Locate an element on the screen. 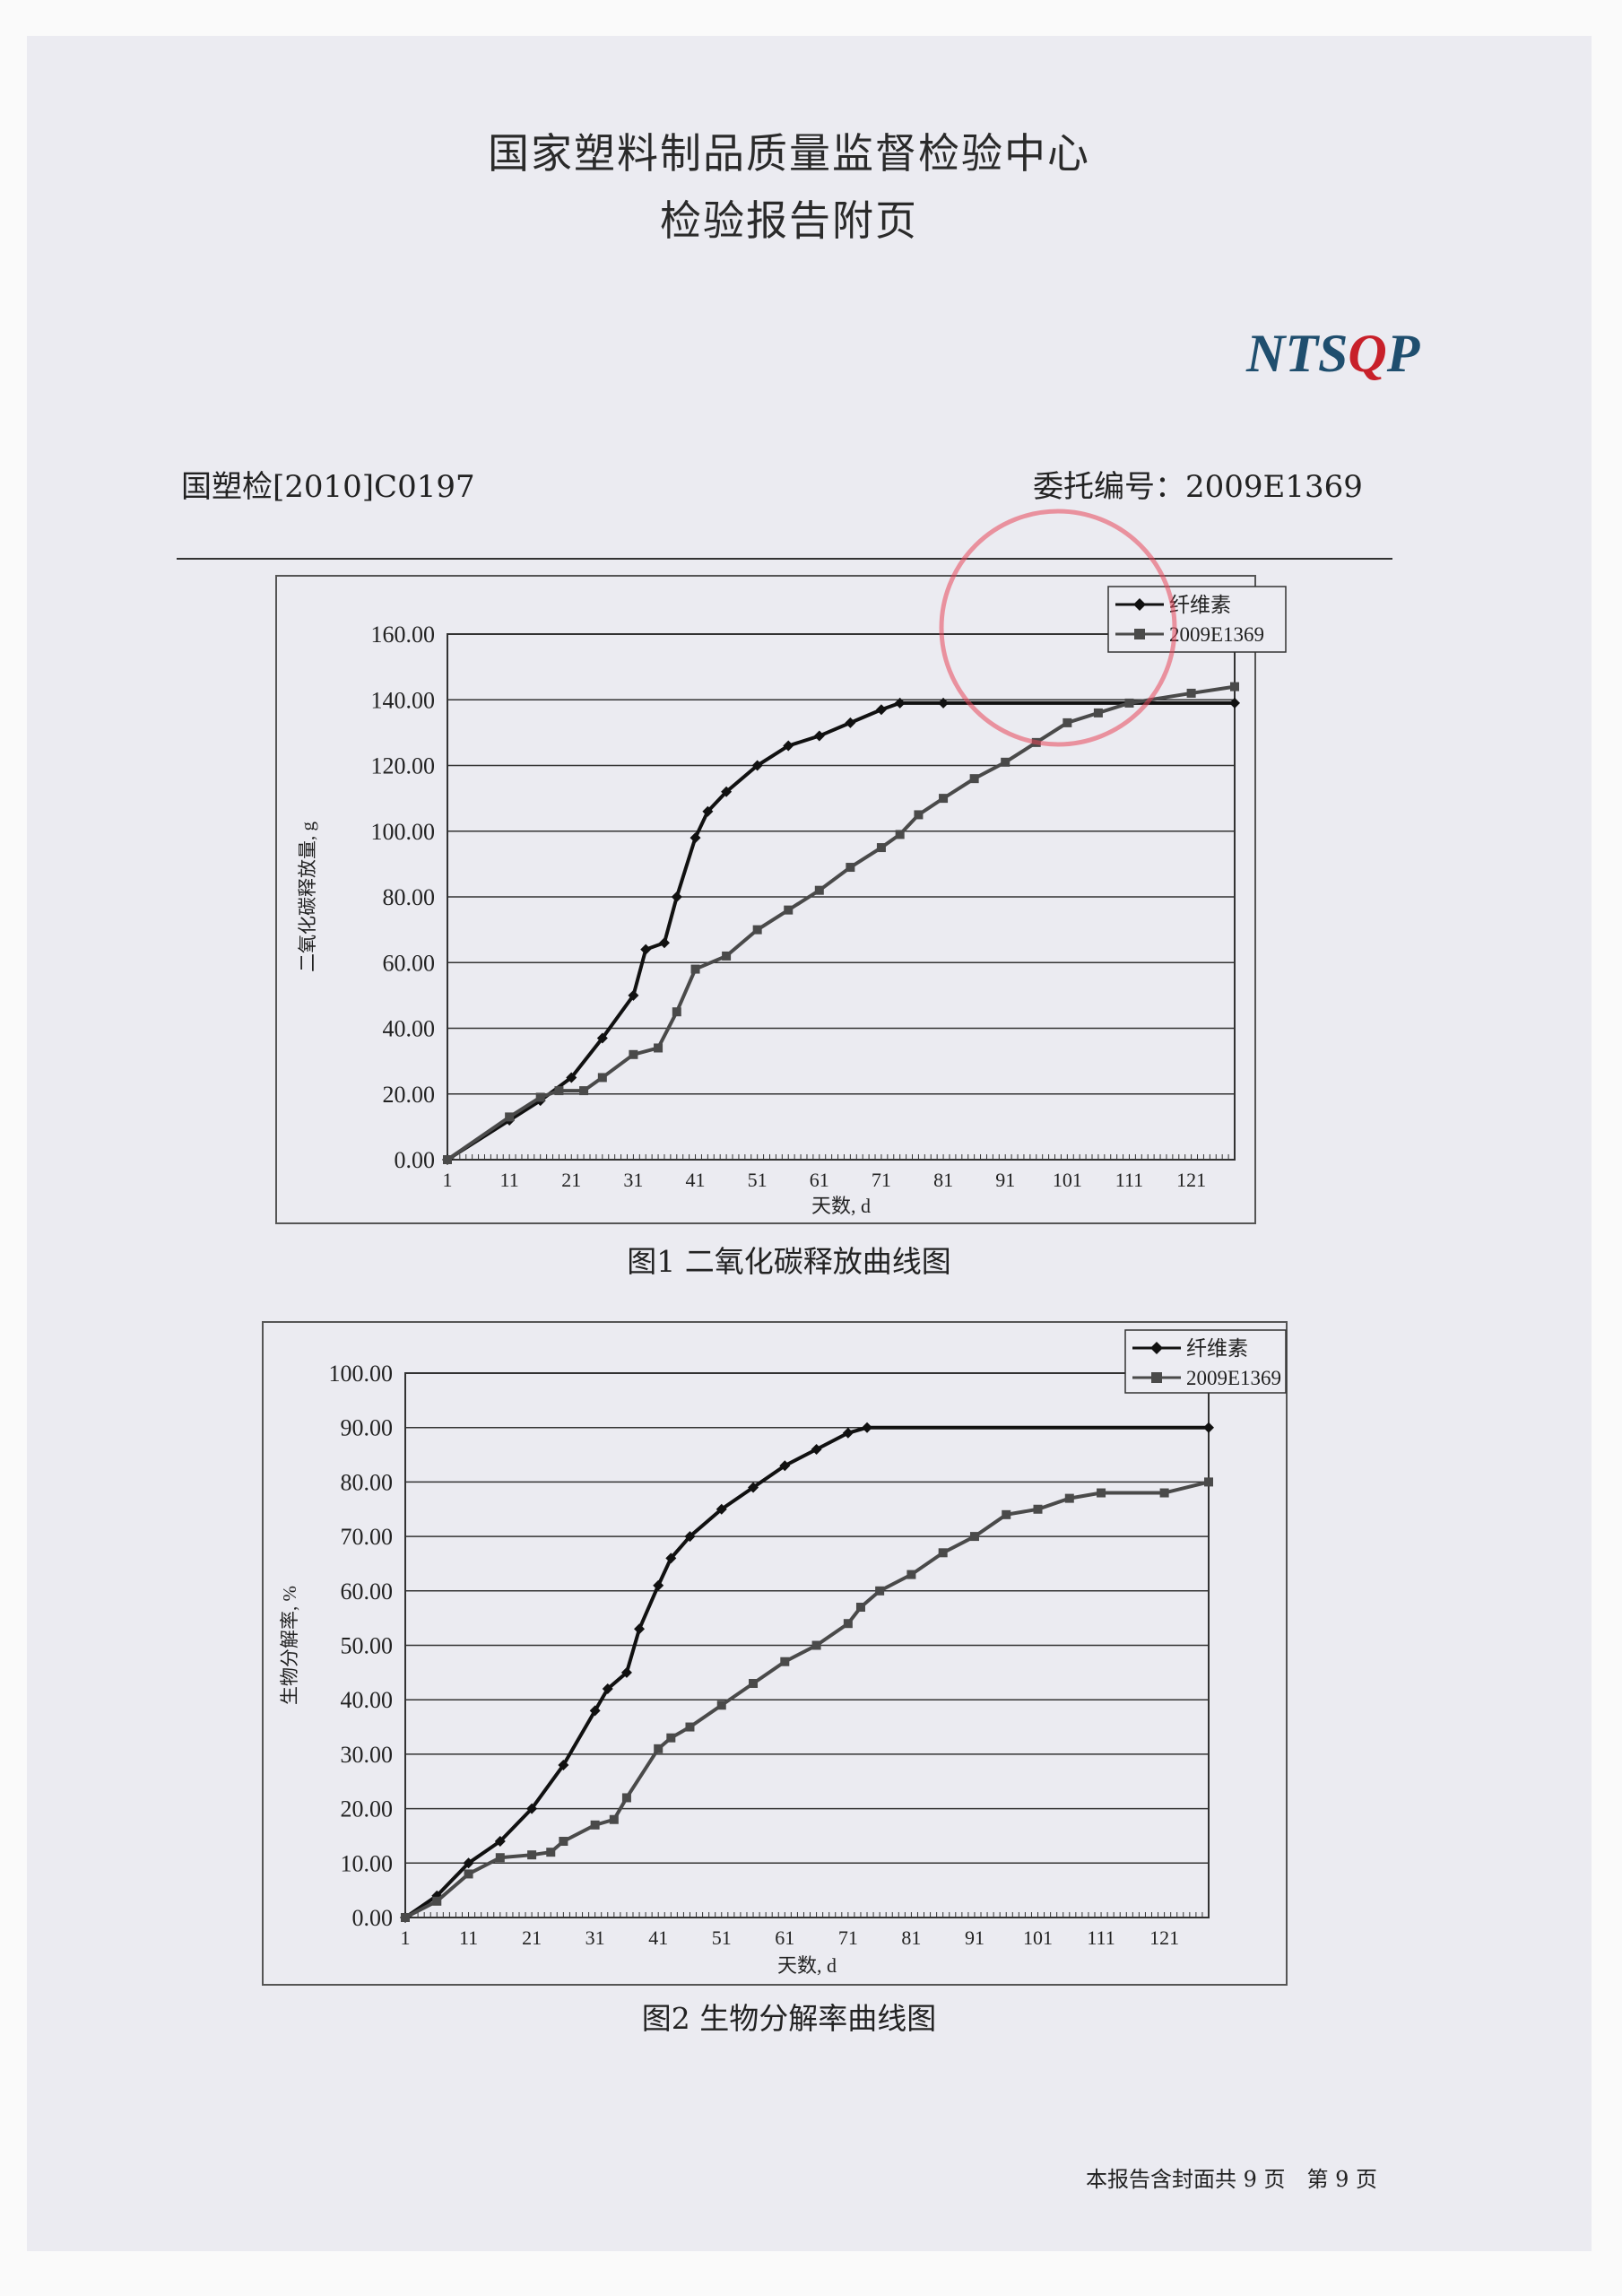 This screenshot has height=2296, width=1622. chart2-caption: 图2 生物分解率曲线图 is located at coordinates (789, 2018).